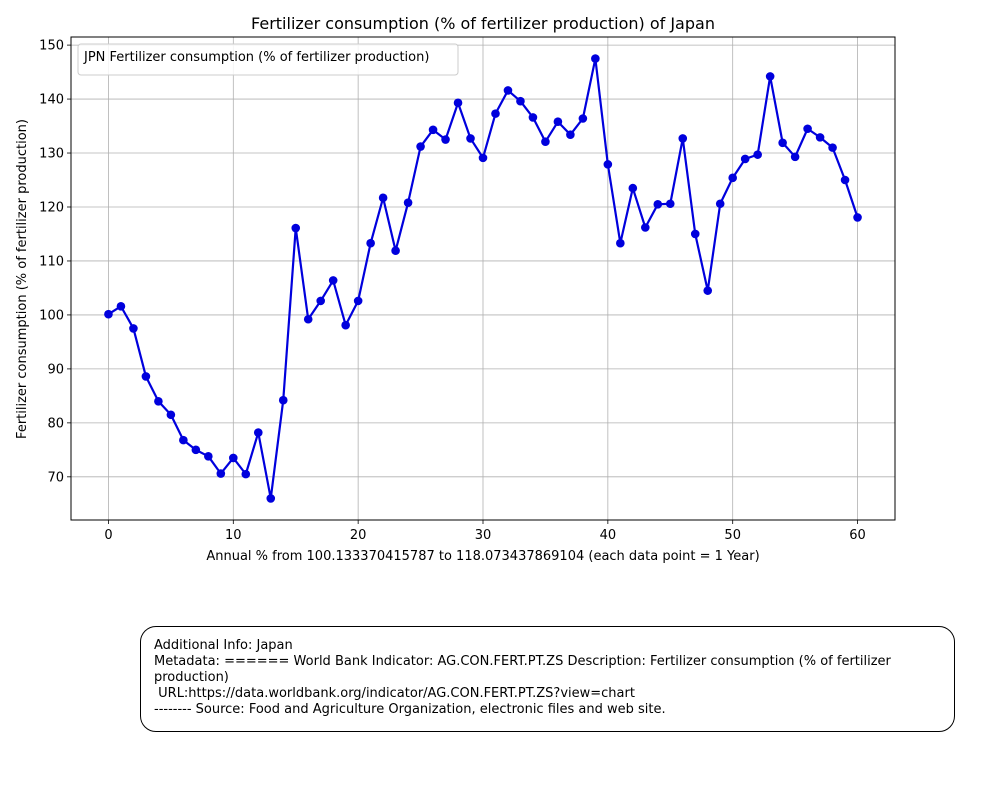  Describe the element at coordinates (51, 315) in the screenshot. I see `y-tick-label: 100` at that location.